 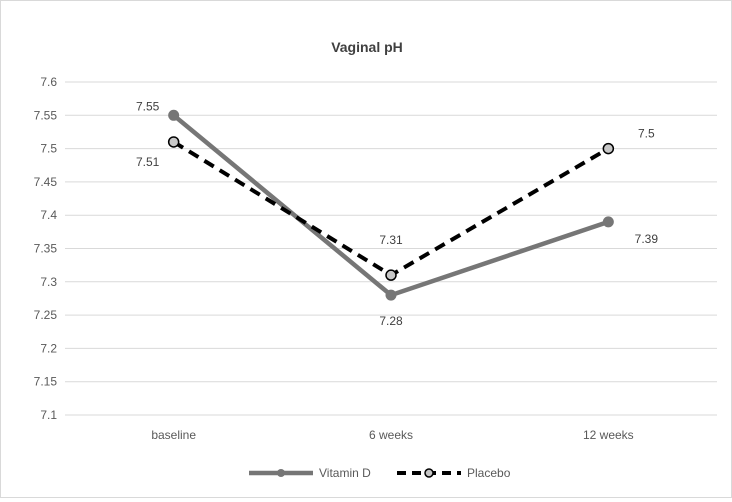 What do you see at coordinates (391, 435) in the screenshot?
I see `x-tick-label: 6 weeks` at bounding box center [391, 435].